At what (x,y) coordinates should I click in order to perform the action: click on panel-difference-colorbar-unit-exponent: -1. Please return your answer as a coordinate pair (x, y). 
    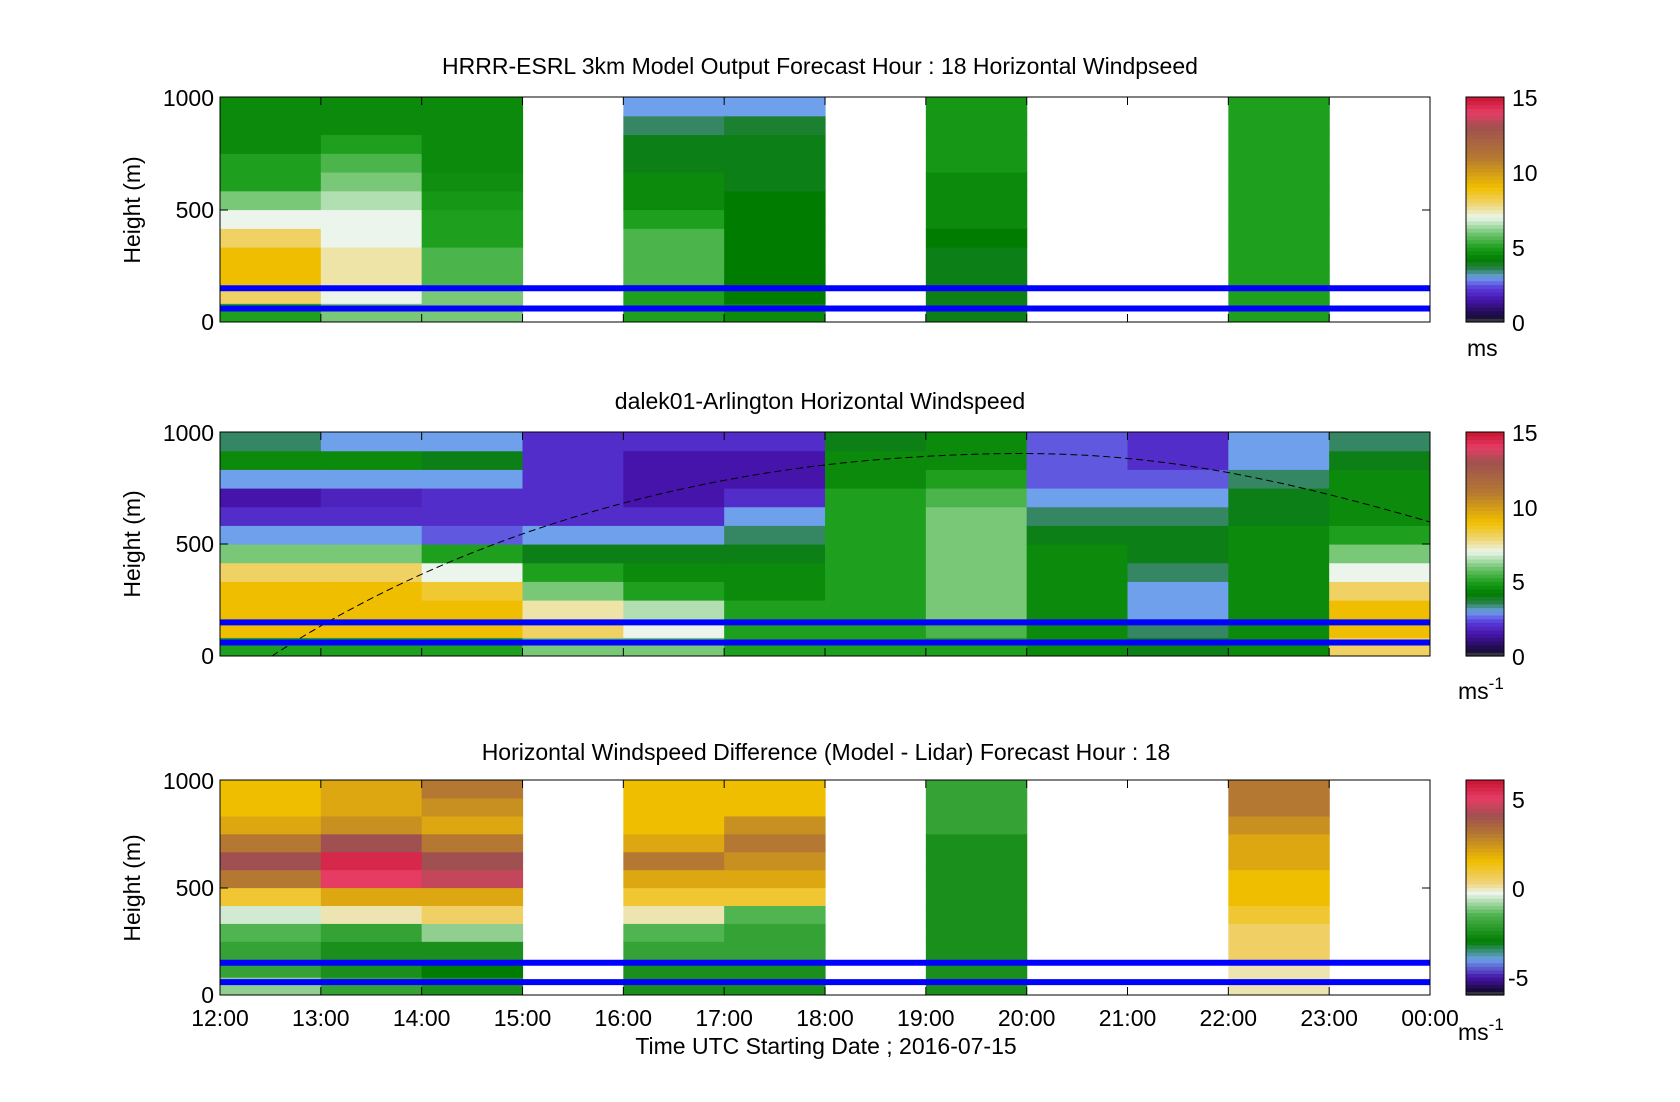
    Looking at the image, I should click on (1496, 1024).